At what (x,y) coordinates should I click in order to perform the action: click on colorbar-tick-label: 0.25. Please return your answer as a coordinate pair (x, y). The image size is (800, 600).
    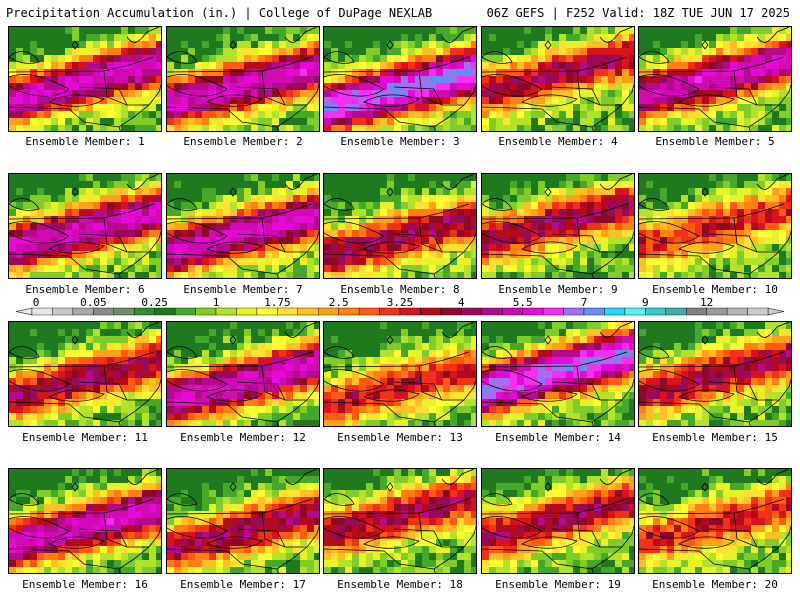
    Looking at the image, I should click on (154, 302).